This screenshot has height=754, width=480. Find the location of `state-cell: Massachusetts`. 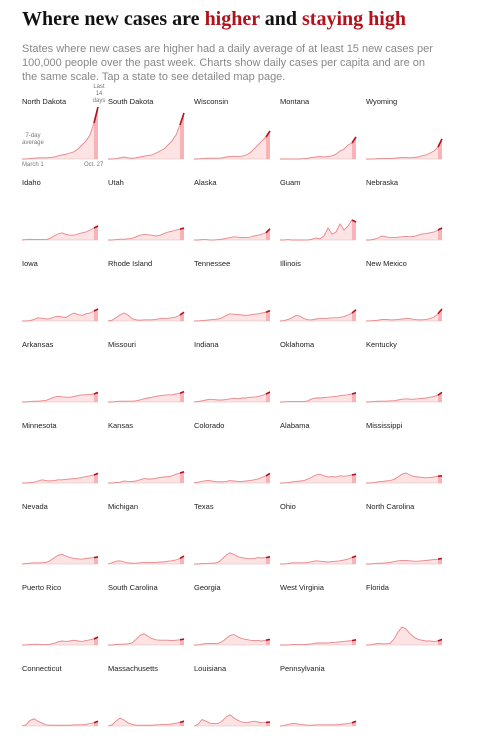

state-cell: Massachusetts is located at coordinates (146, 703).